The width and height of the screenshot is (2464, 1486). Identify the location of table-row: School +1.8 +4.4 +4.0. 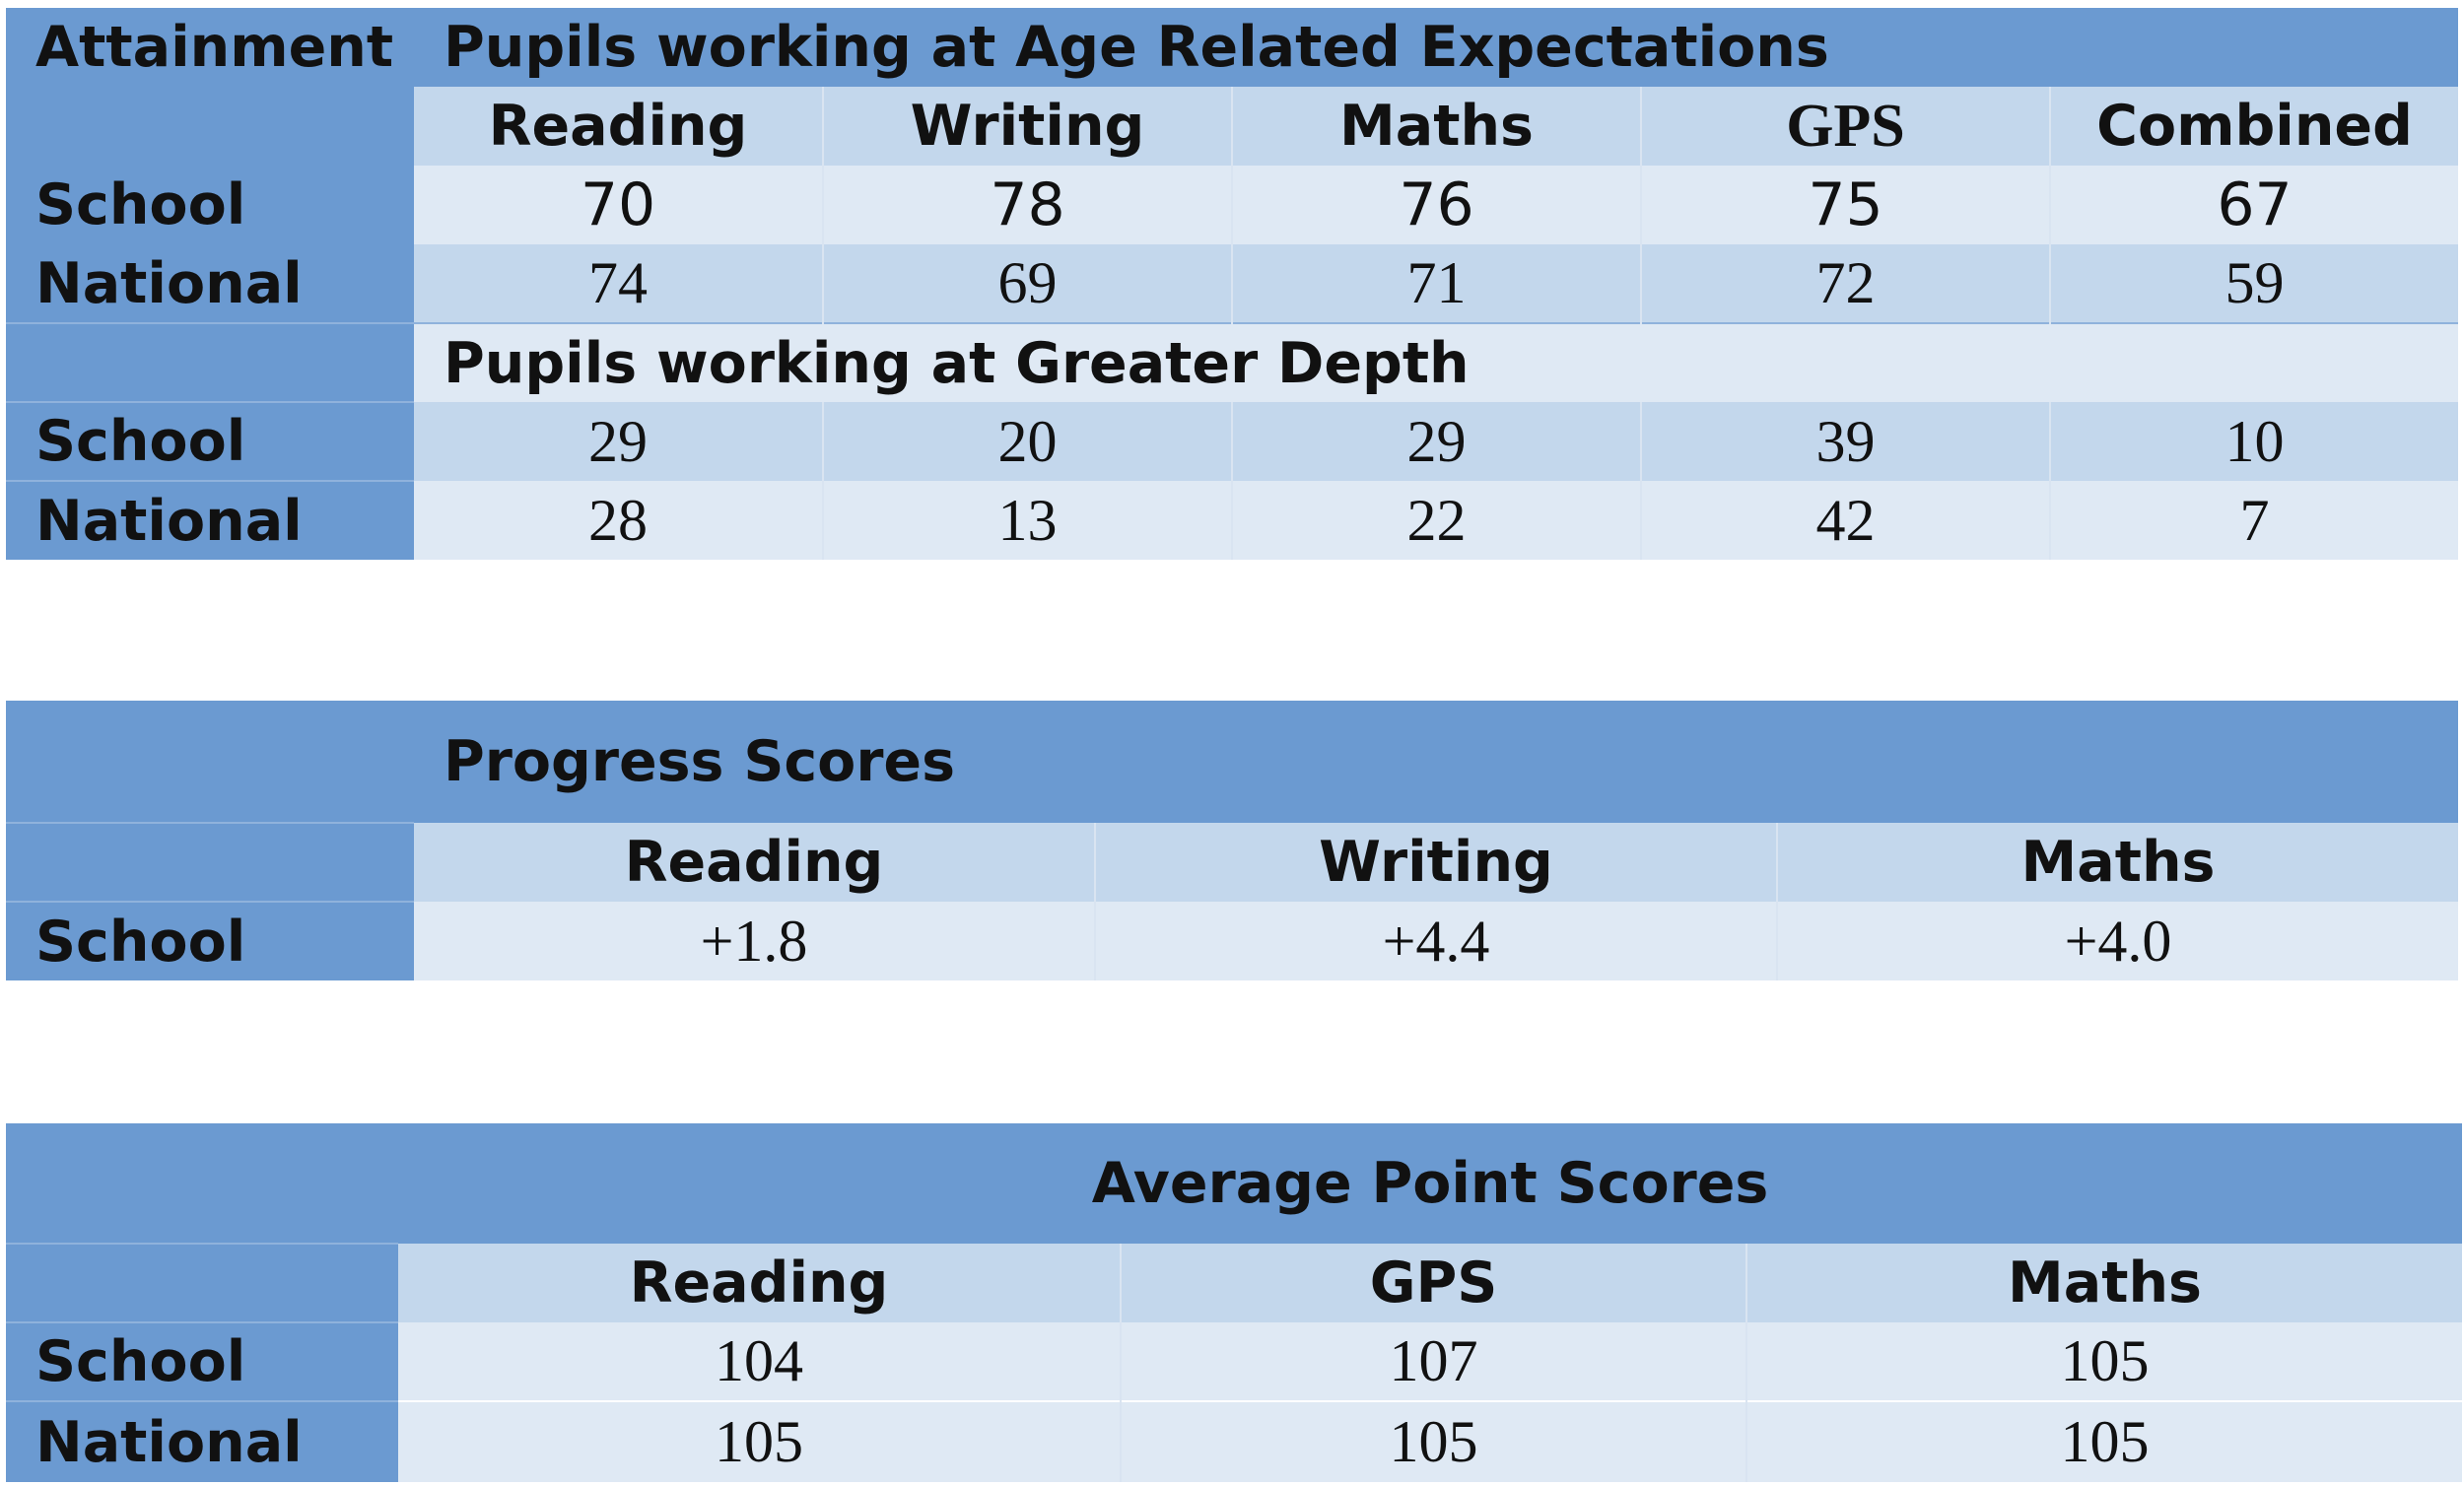
(1232, 940).